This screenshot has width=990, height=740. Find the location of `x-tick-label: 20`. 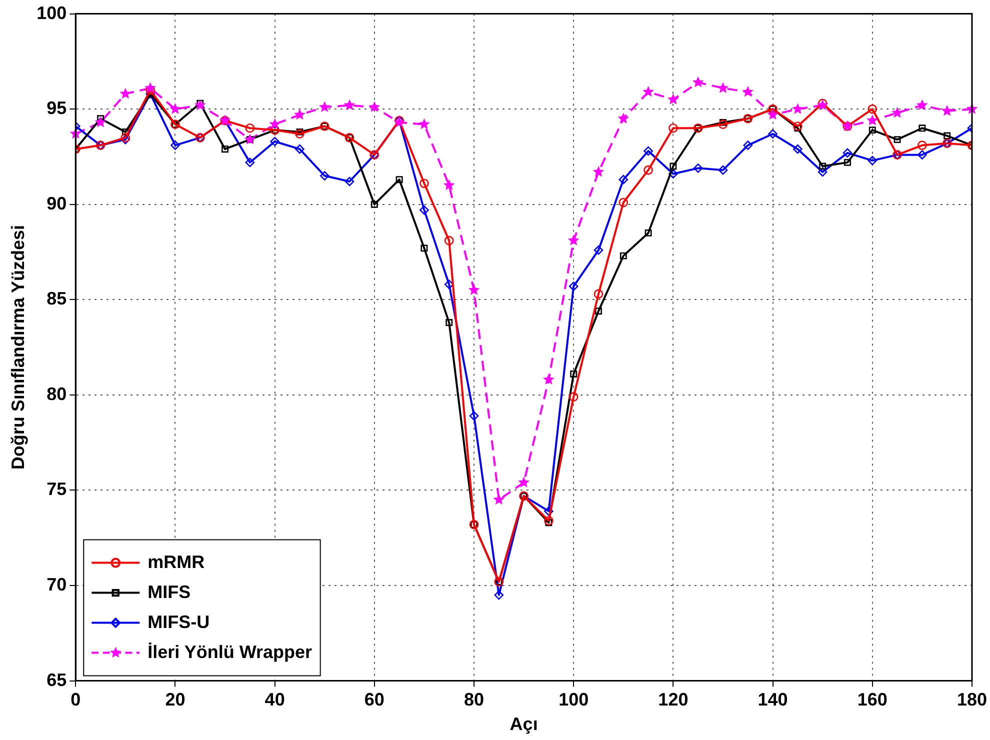

x-tick-label: 20 is located at coordinates (175, 700).